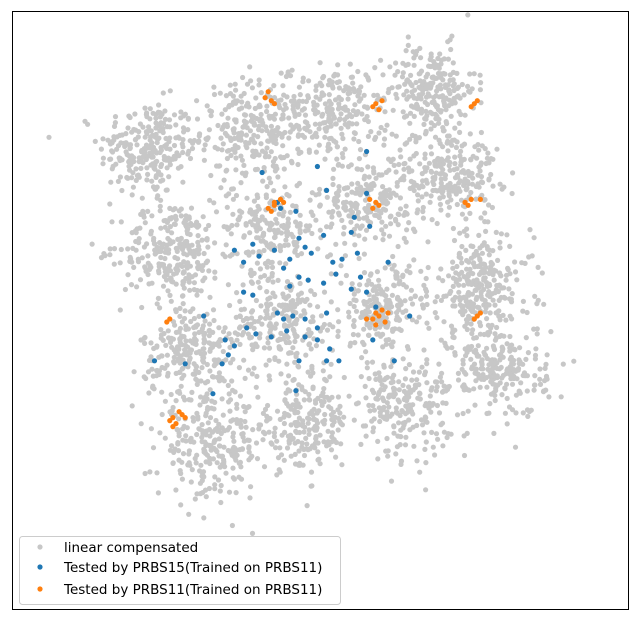 This screenshot has width=640, height=622. What do you see at coordinates (40, 547) in the screenshot?
I see `legend-marker-linear-compensated` at bounding box center [40, 547].